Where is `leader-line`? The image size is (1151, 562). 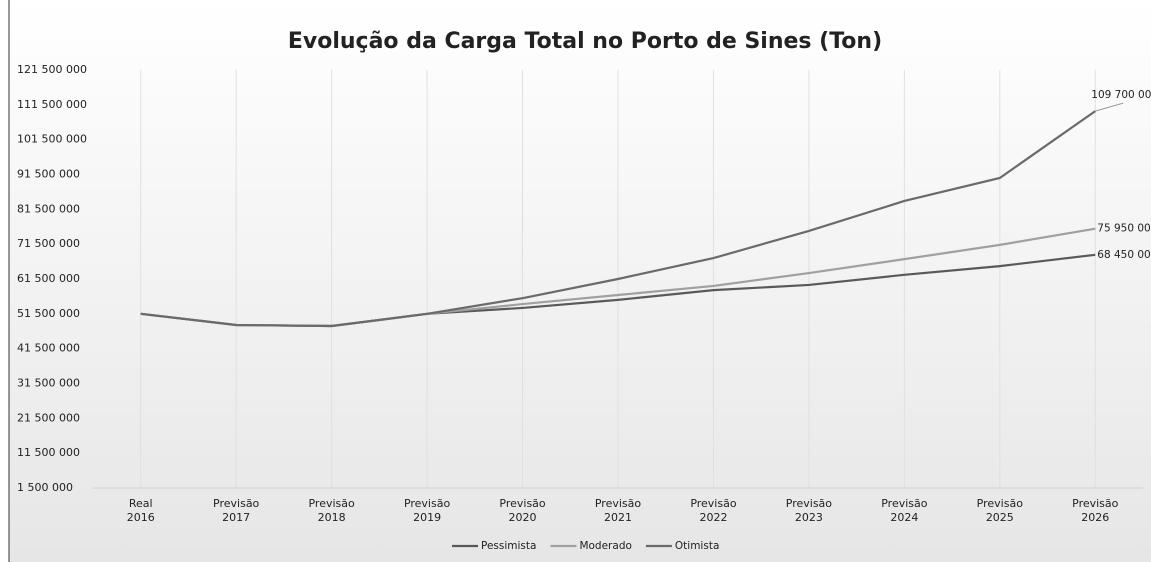
leader-line is located at coordinates (1109, 107).